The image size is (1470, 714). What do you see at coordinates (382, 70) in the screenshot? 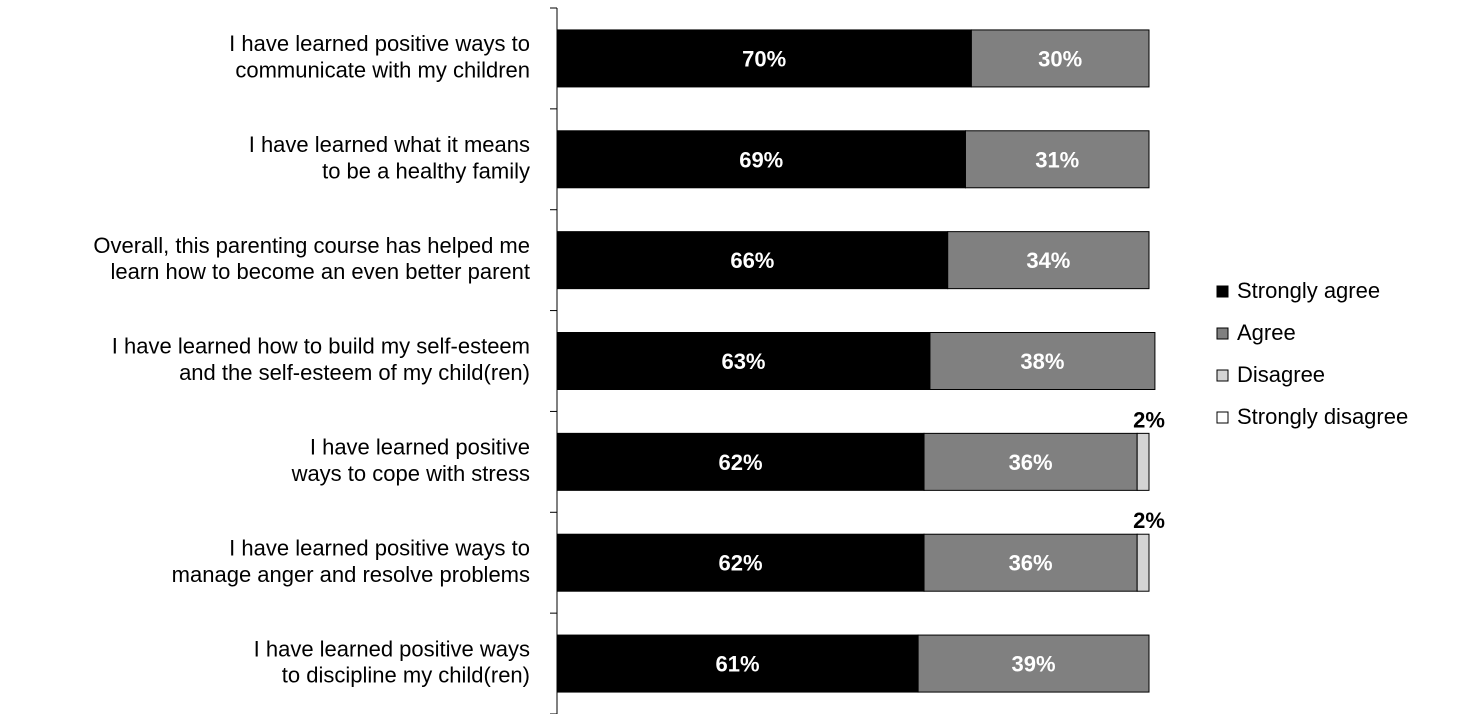
I see `category-label-line: communicate with my children` at bounding box center [382, 70].